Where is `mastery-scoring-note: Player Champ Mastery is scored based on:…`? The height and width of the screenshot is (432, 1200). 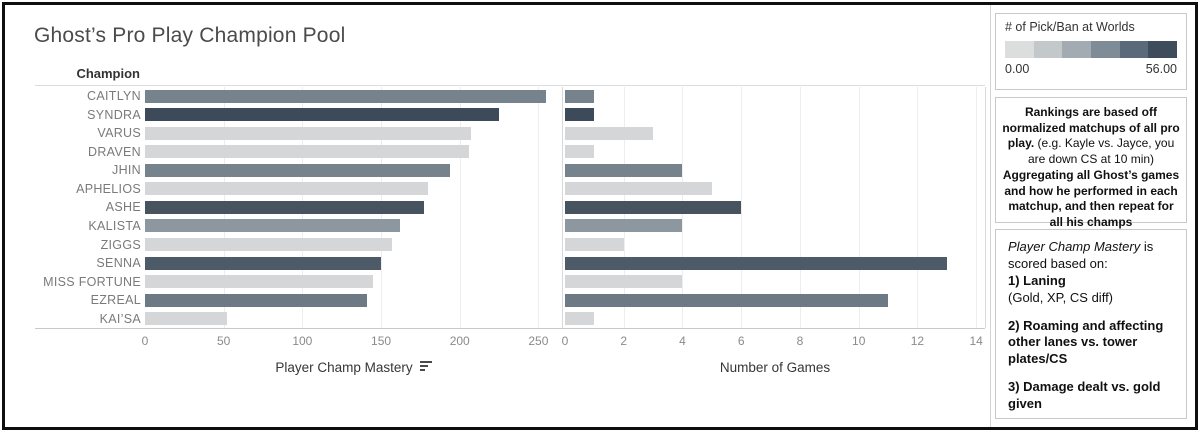
mastery-scoring-note: Player Champ Mastery is scored based on:… is located at coordinates (1091, 324).